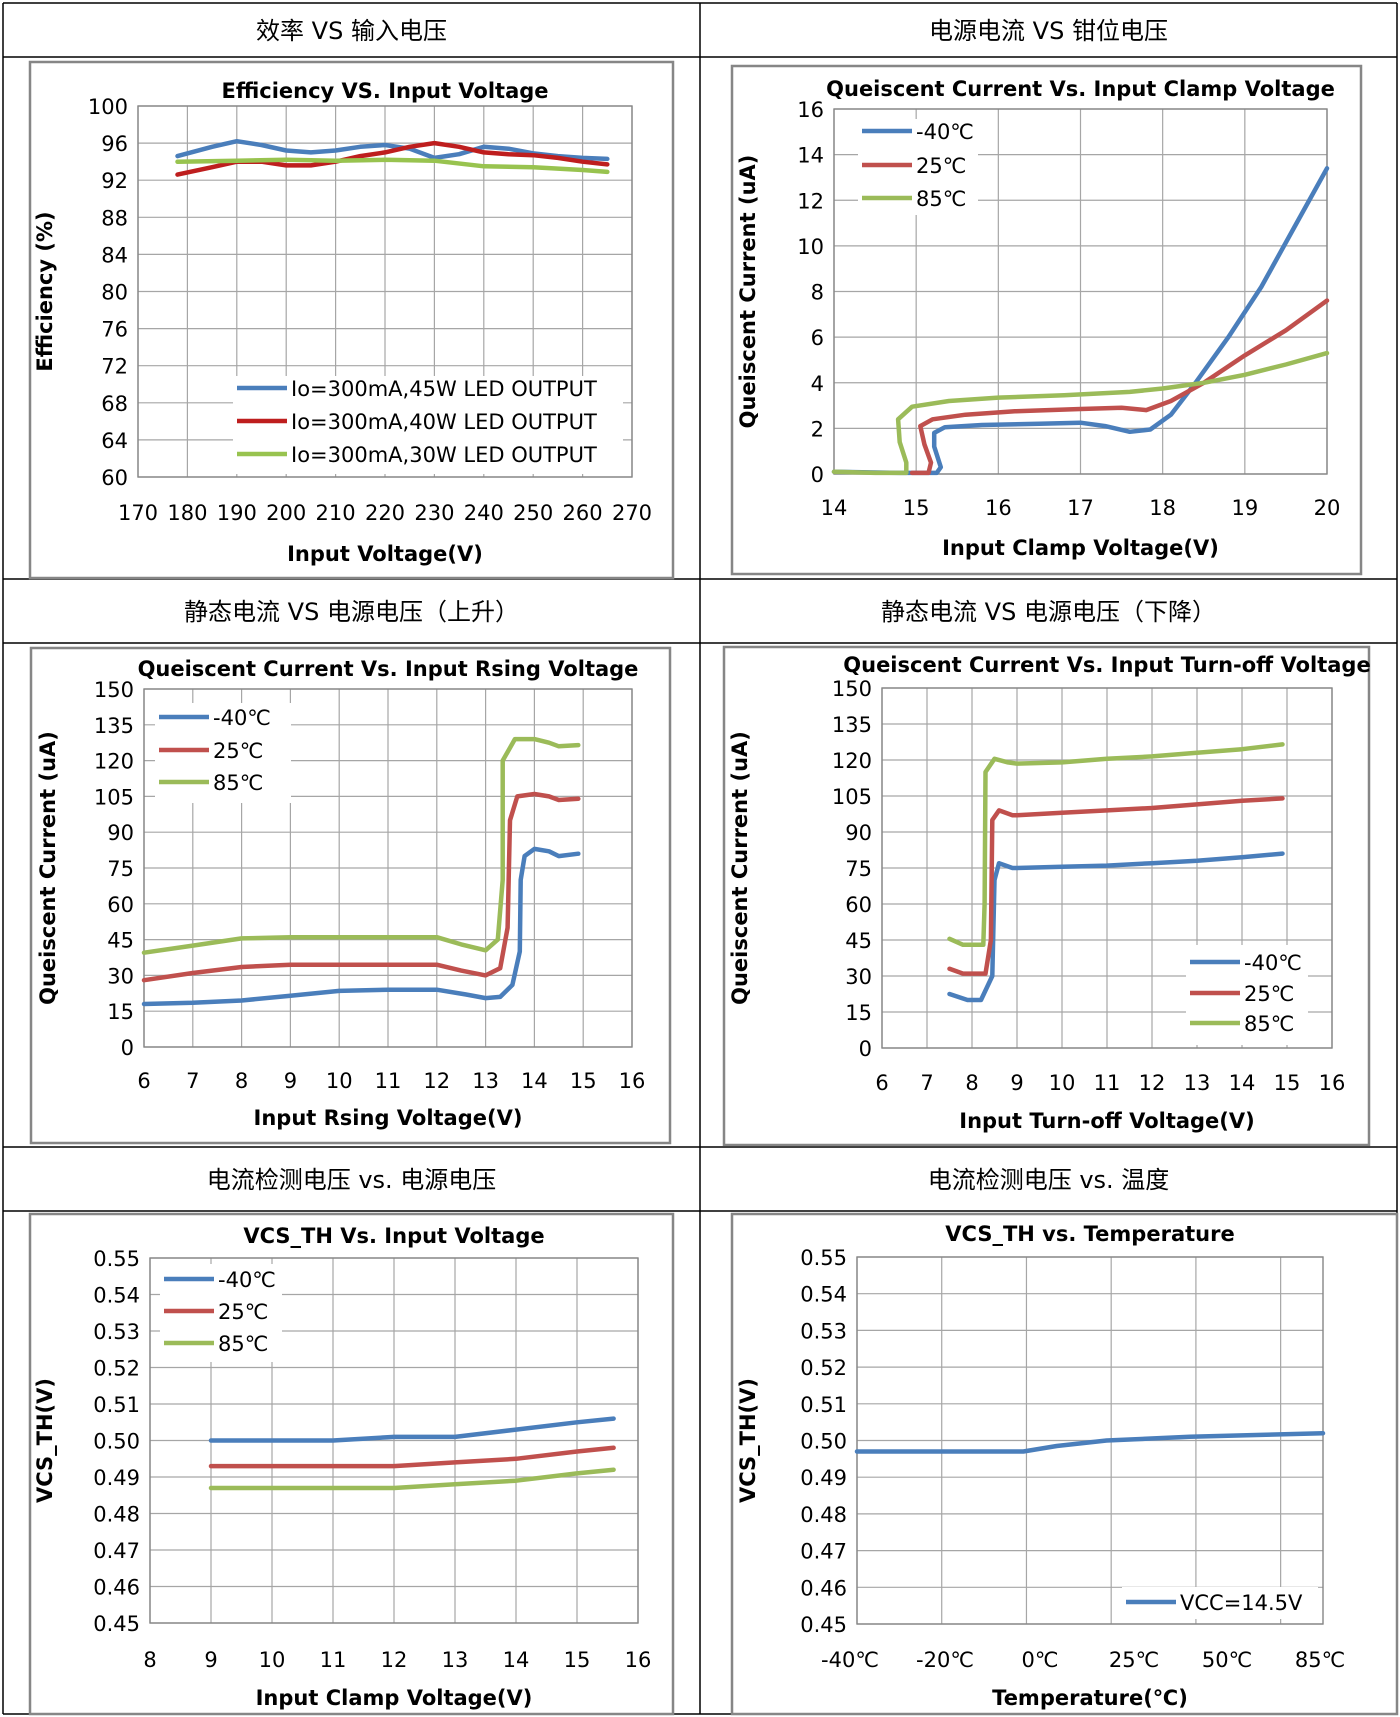  What do you see at coordinates (823, 1368) in the screenshot?
I see `y-tick-label: 0.52` at bounding box center [823, 1368].